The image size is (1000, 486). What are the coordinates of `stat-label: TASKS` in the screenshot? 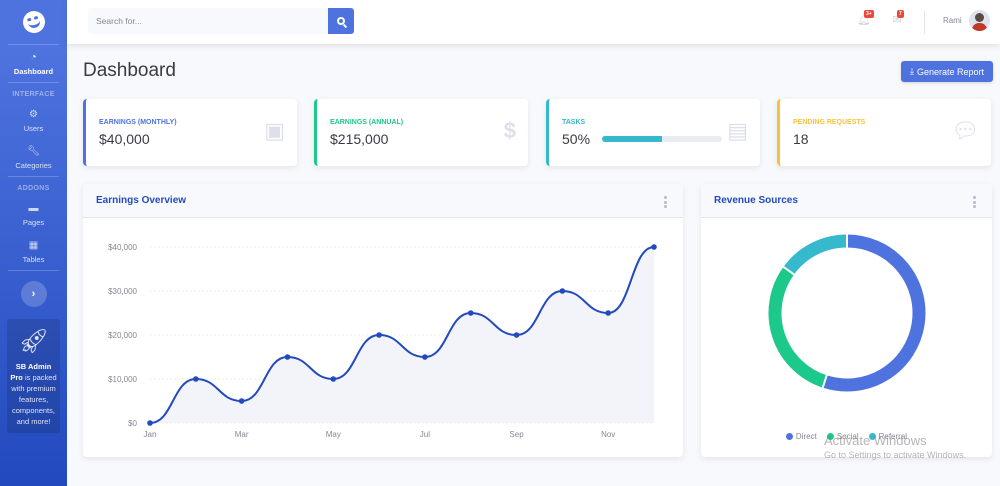 It's located at (574, 122).